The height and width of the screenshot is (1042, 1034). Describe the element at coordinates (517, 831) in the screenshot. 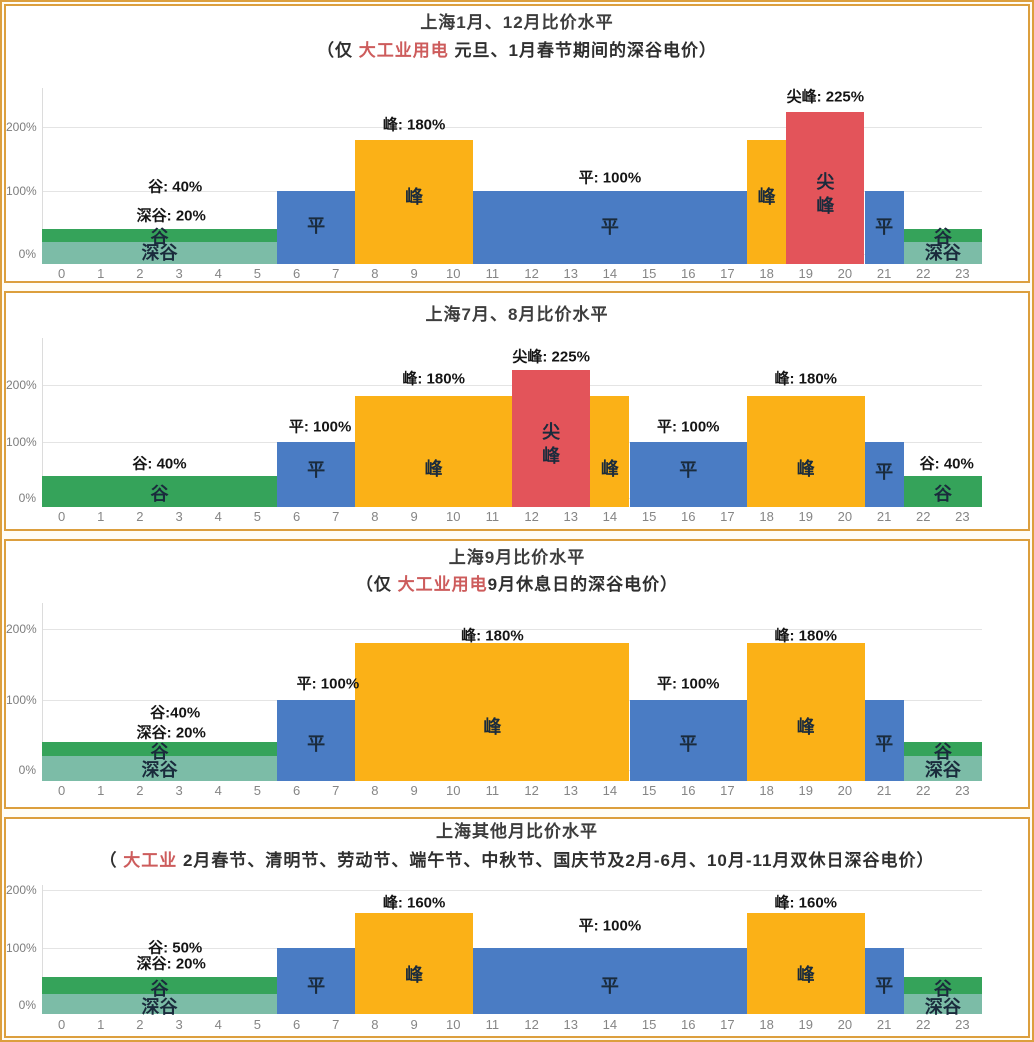

I see `panel-title: 上海其他月比价水平` at that location.